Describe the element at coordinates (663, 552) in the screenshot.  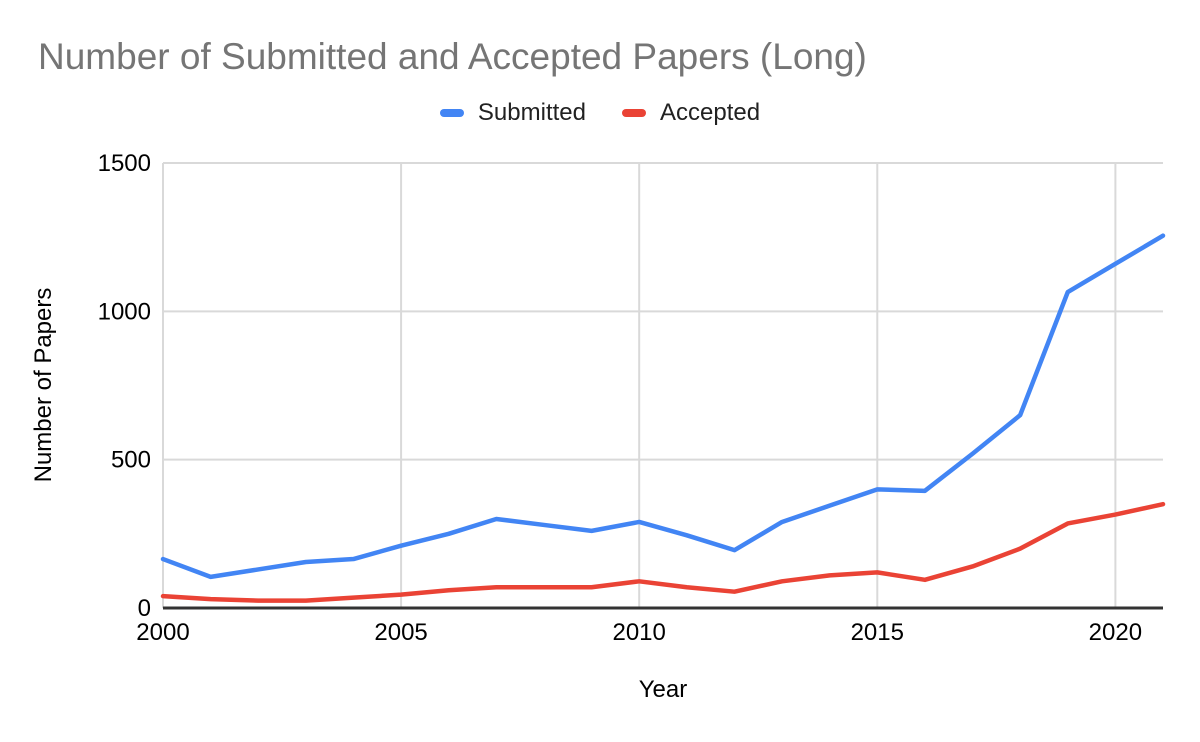
I see `accepted-line` at that location.